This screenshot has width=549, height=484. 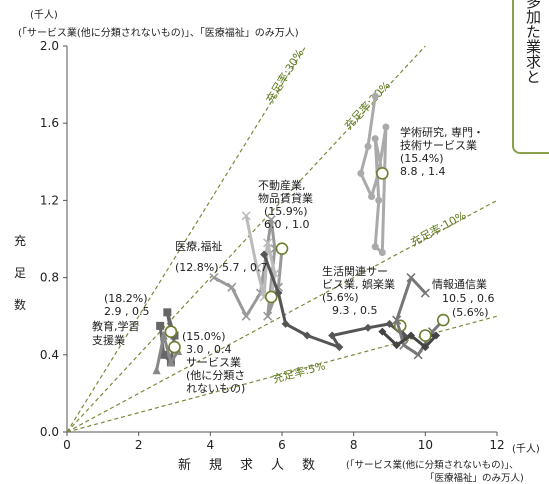 I want to click on x-note-2: 「医療福祉」のみ万人), so click(x=474, y=478).